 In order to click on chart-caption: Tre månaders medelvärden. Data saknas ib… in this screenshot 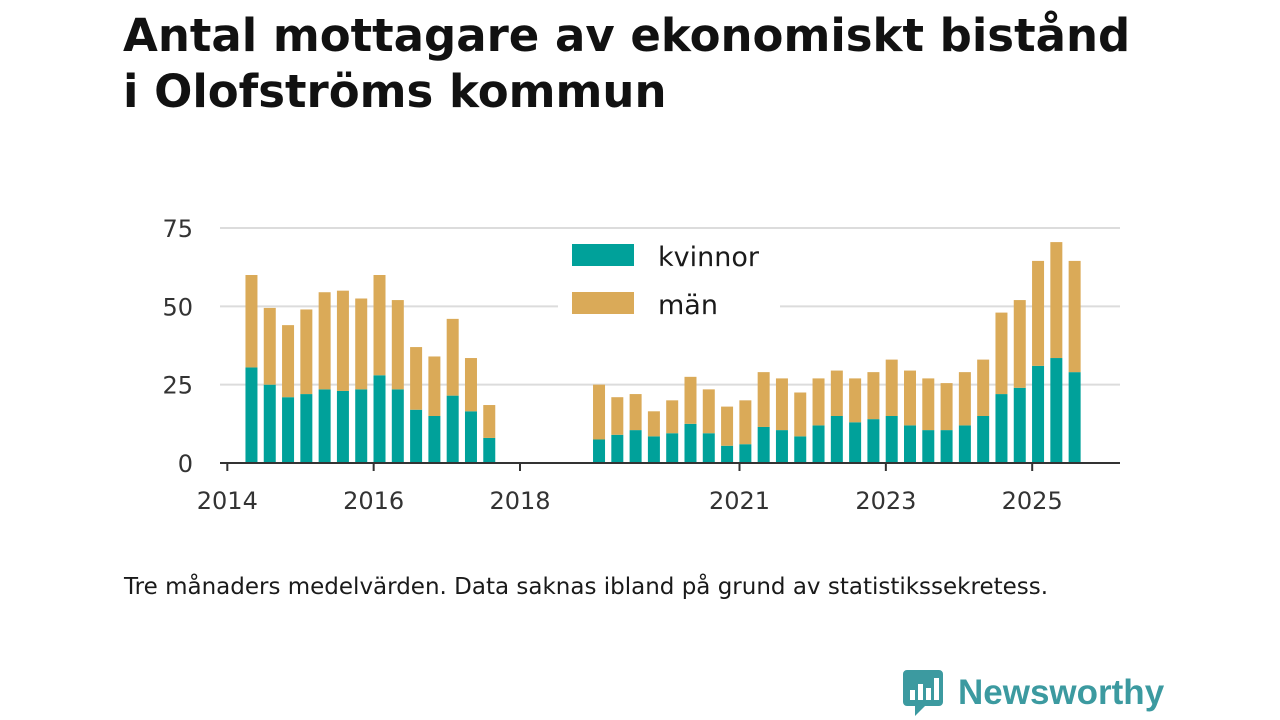, I will do `click(586, 587)`.